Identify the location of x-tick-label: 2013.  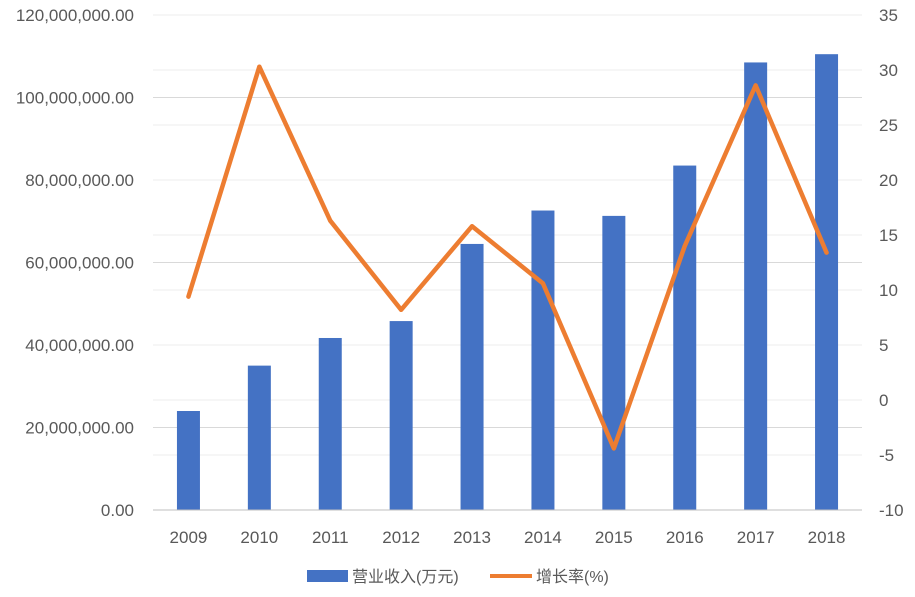
(472, 537).